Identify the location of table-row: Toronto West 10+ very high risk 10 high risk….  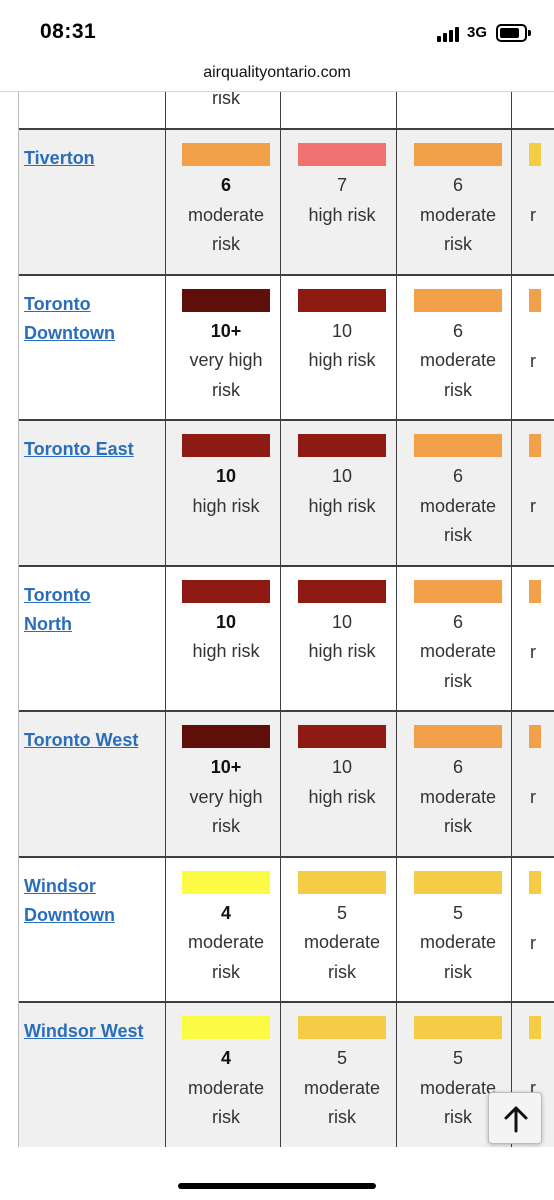
(286, 784).